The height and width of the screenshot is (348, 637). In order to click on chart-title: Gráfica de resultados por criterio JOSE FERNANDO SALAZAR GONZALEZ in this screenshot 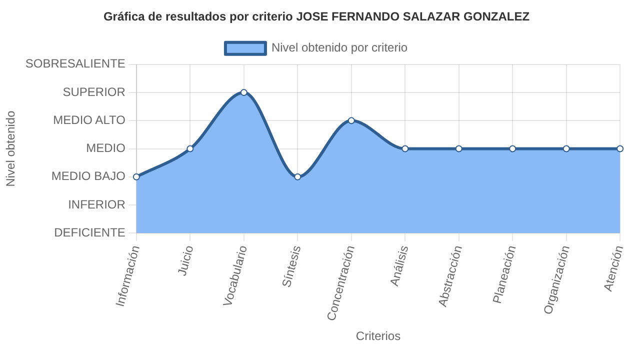, I will do `click(316, 17)`.